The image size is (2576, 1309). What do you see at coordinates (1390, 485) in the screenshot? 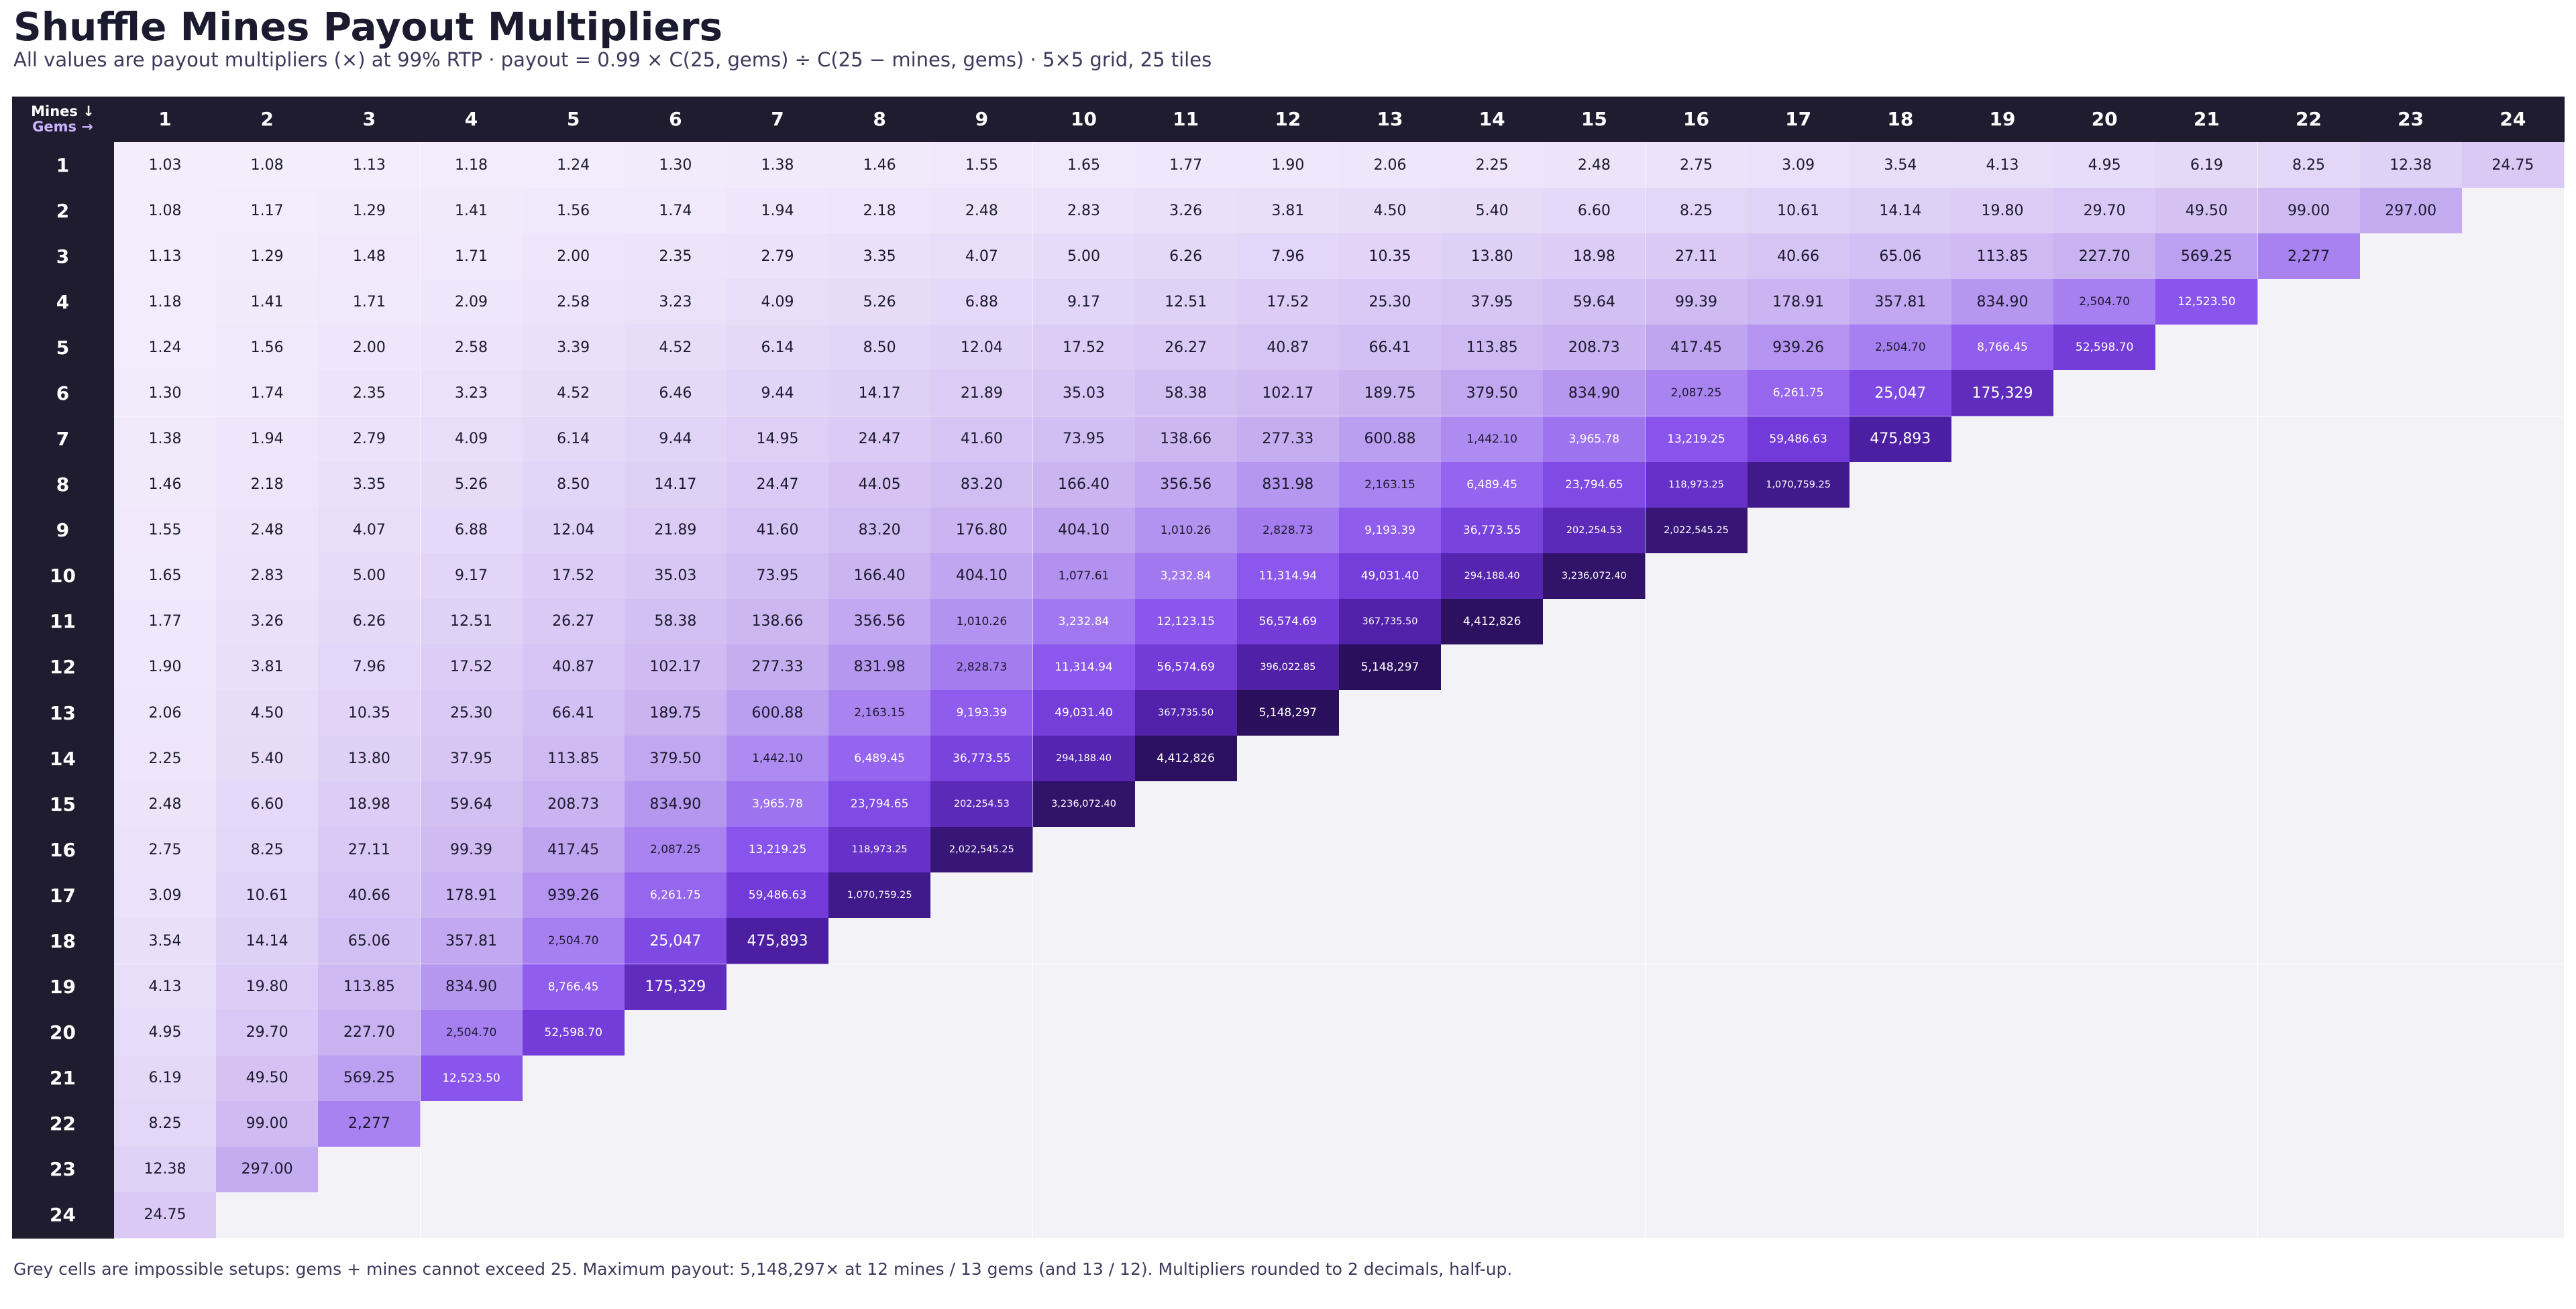
I see `heatmap-cell: 2,163.15` at bounding box center [1390, 485].